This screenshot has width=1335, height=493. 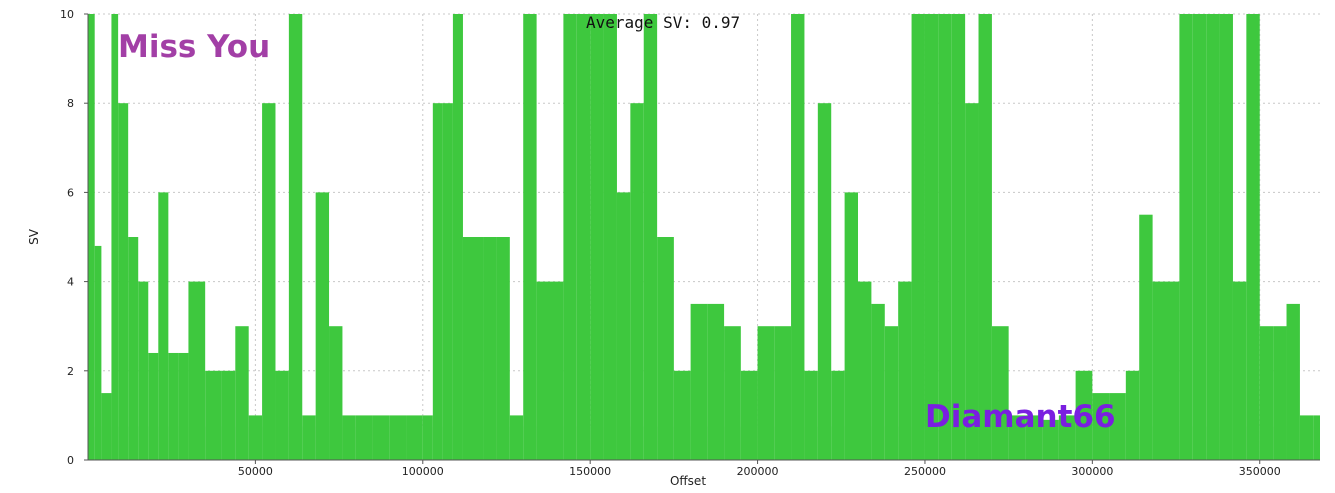 I want to click on x-tick-label-3: 200000, so click(x=758, y=471).